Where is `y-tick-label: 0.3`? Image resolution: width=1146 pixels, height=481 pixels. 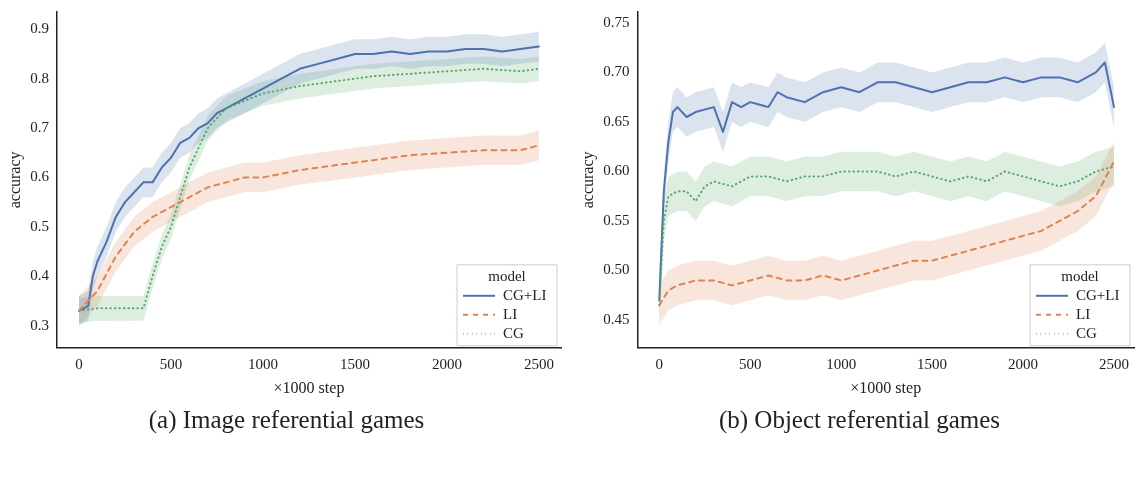
y-tick-label: 0.3 is located at coordinates (39, 324).